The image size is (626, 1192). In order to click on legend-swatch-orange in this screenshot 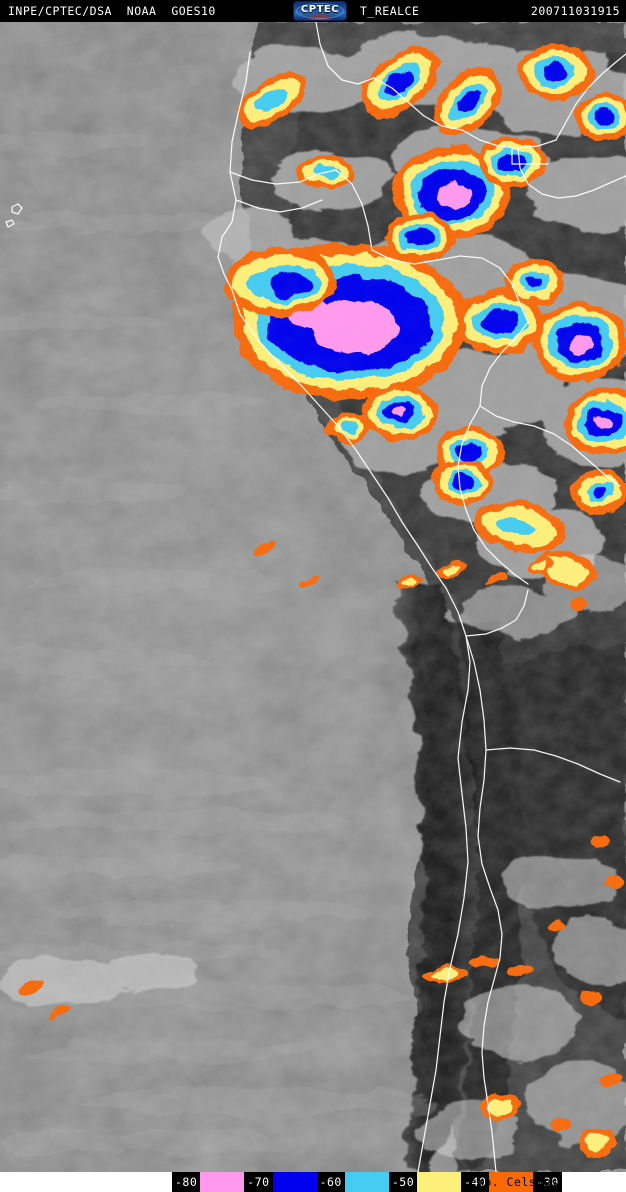, I will do `click(511, 1182)`.